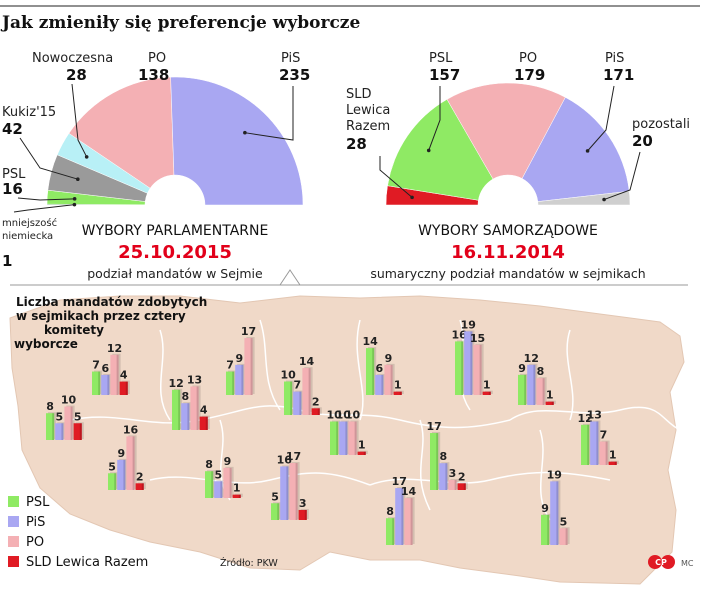  What do you see at coordinates (661, 562) in the screenshot?
I see `logo-text: CP` at bounding box center [661, 562].